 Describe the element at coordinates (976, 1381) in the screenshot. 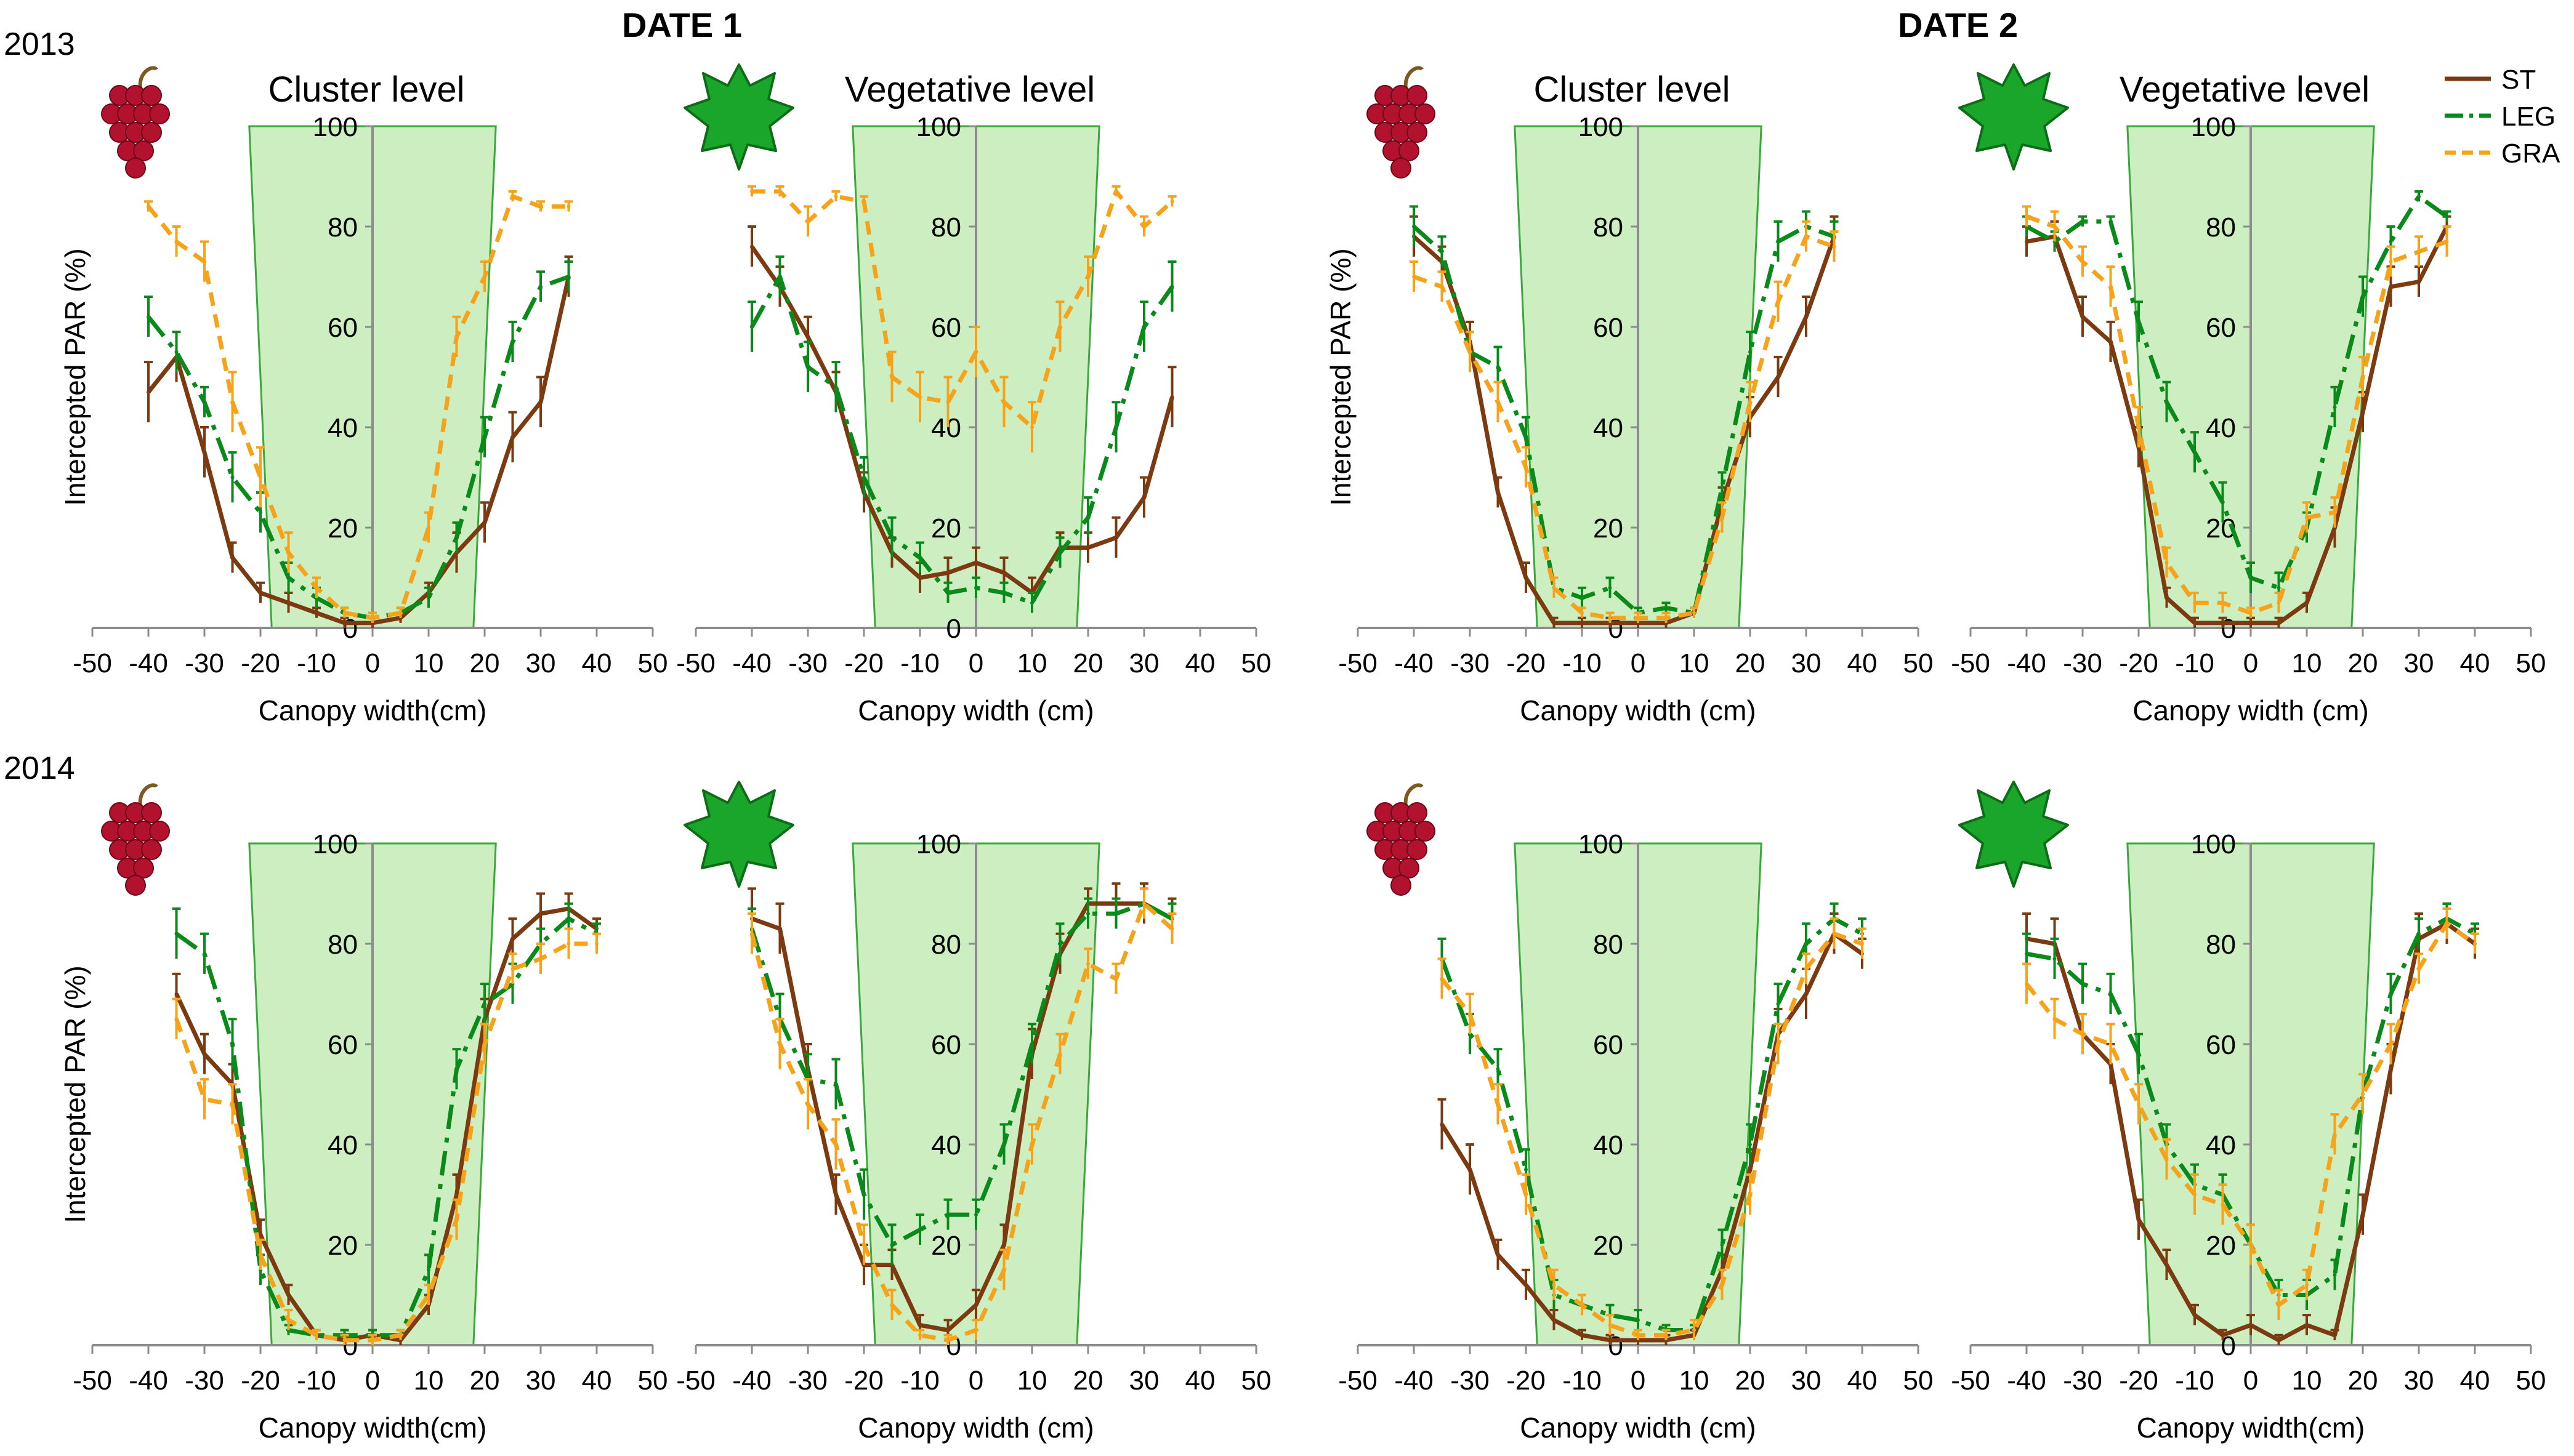

I see `x-tick-label: 0` at that location.